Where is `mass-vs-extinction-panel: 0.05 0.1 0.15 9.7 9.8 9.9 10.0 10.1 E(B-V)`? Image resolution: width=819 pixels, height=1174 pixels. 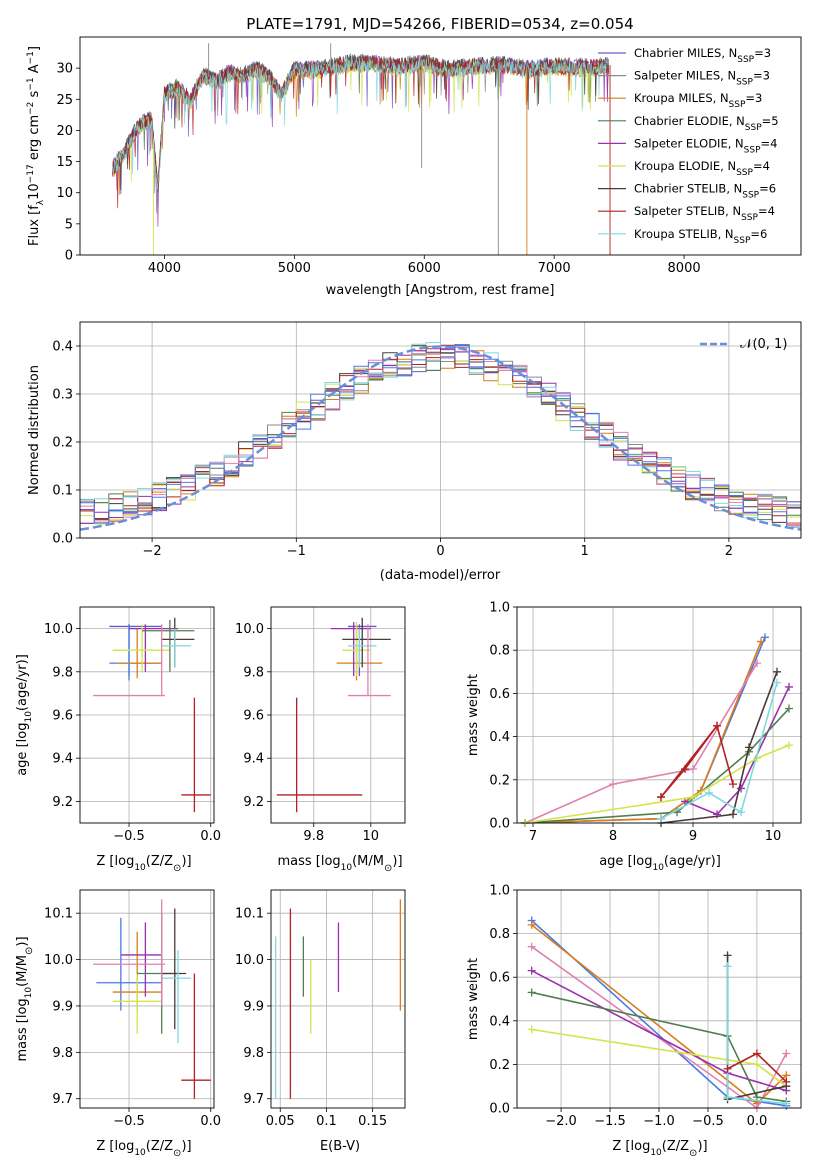 mass-vs-extinction-panel: 0.05 0.1 0.15 9.7 9.8 9.9 10.0 10.1 E(B-V) is located at coordinates (320, 1021).